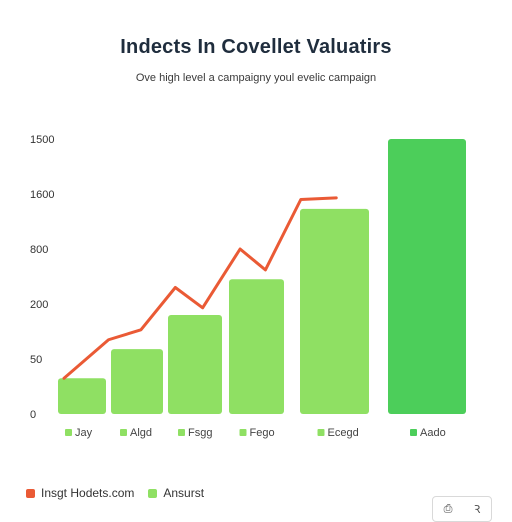 The height and width of the screenshot is (522, 512). I want to click on bar-algd, so click(137, 381).